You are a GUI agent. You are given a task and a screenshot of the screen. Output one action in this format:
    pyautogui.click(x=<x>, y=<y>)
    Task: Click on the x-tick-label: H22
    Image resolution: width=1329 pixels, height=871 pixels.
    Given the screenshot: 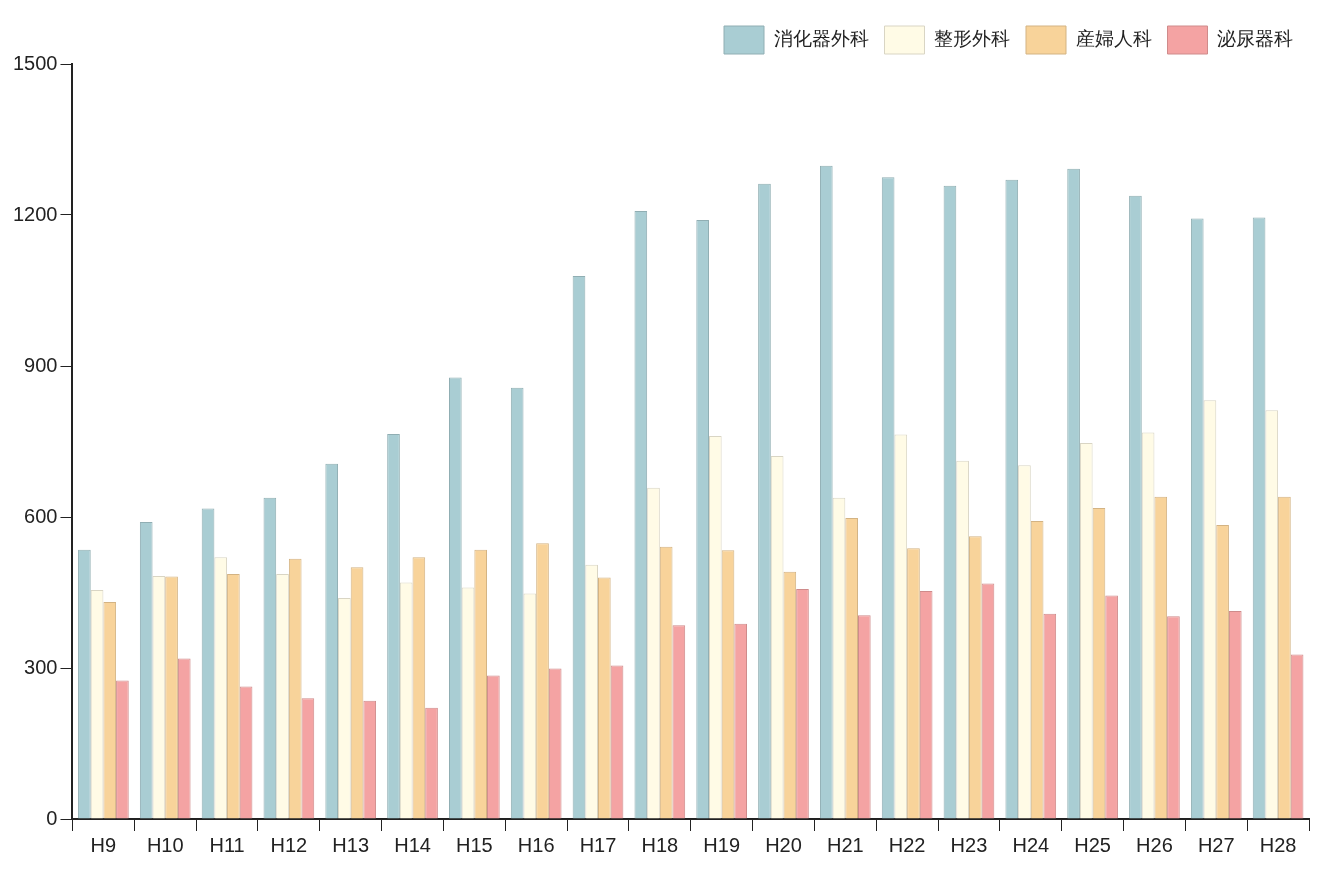 What is the action you would take?
    pyautogui.click(x=907, y=844)
    